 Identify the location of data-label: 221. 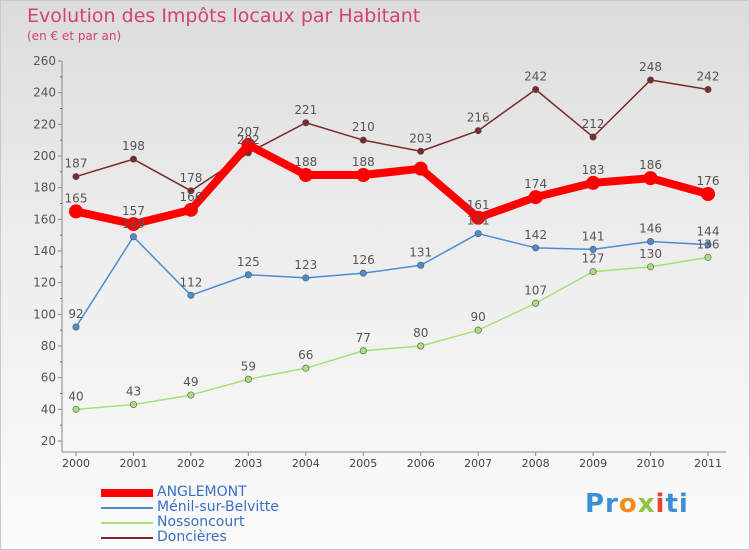
(305, 110).